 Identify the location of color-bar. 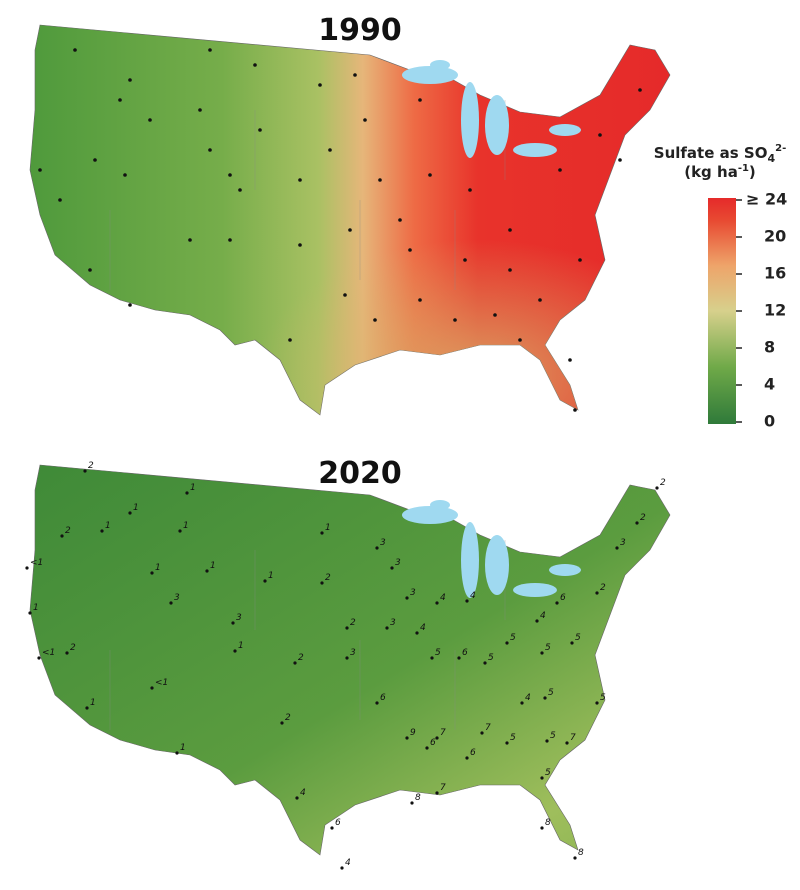
(722, 311).